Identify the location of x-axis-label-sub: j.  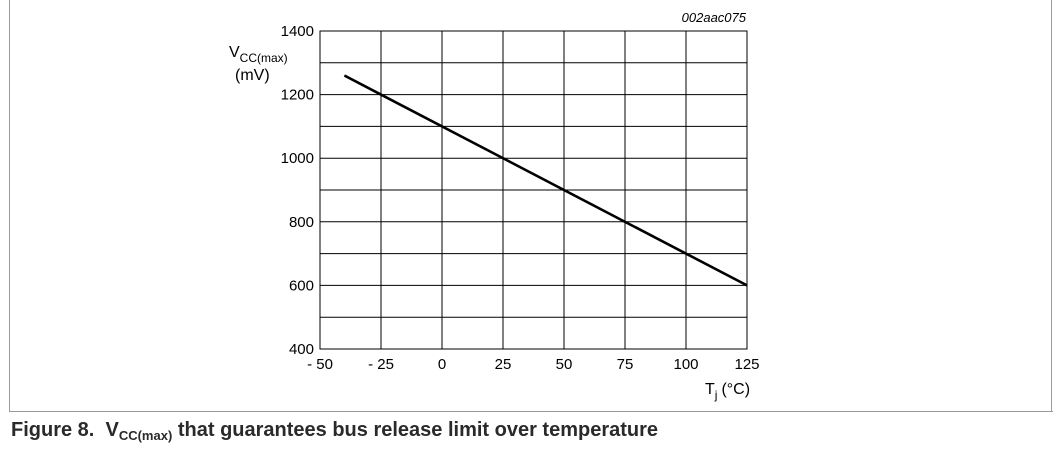
(716, 395).